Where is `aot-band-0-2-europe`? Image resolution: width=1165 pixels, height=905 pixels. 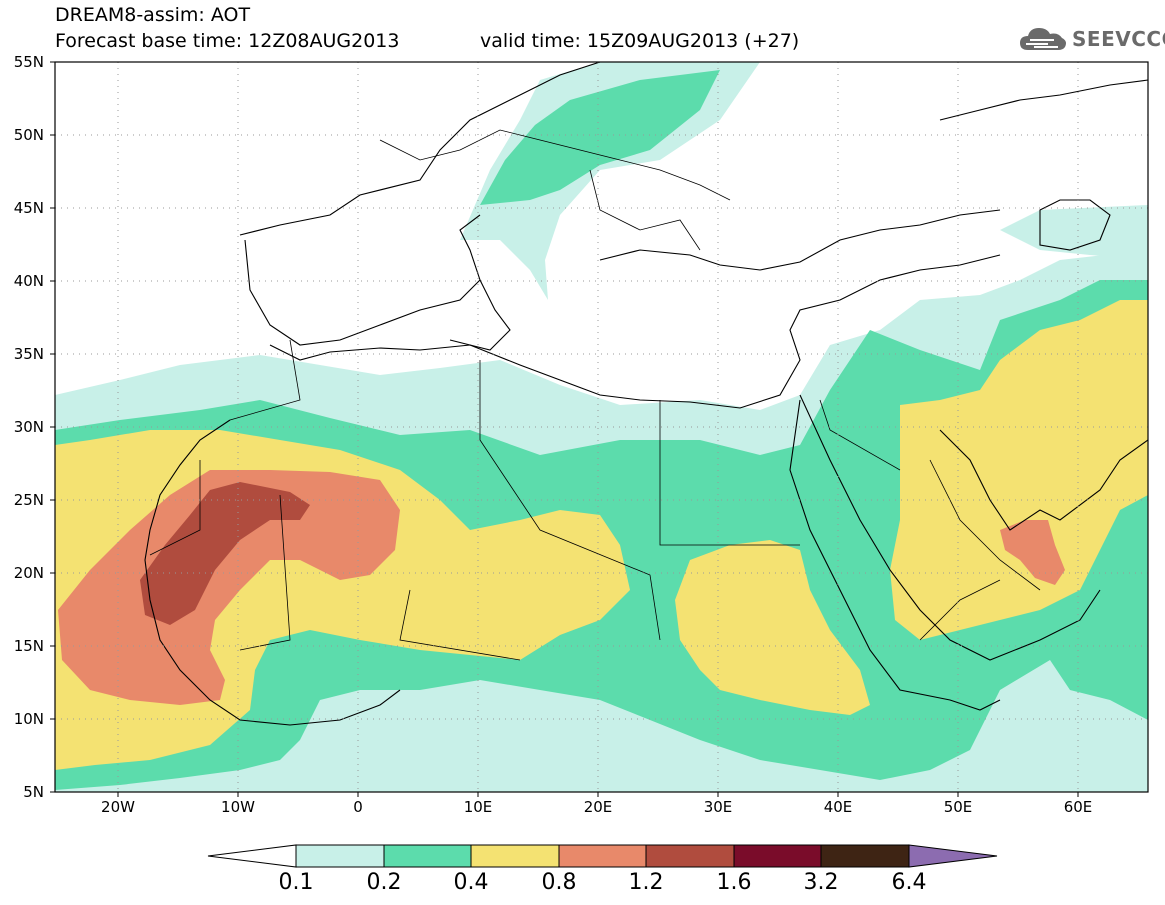 aot-band-0-2-europe is located at coordinates (600, 137).